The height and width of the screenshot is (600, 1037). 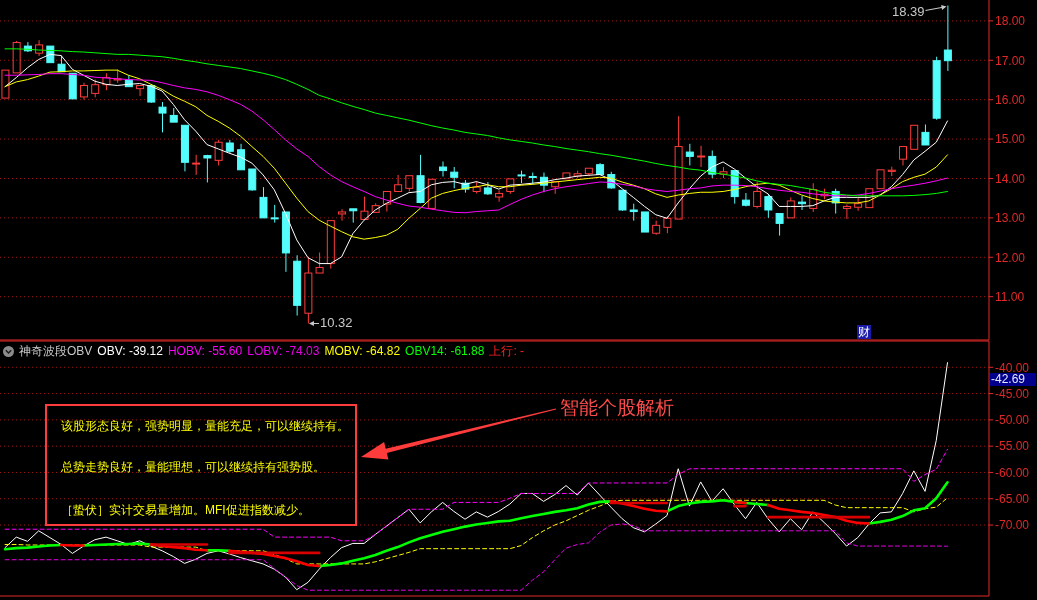 I want to click on annotation: 总势走势良好，量能理想，可以继续持有强势股。, so click(x=193, y=467).